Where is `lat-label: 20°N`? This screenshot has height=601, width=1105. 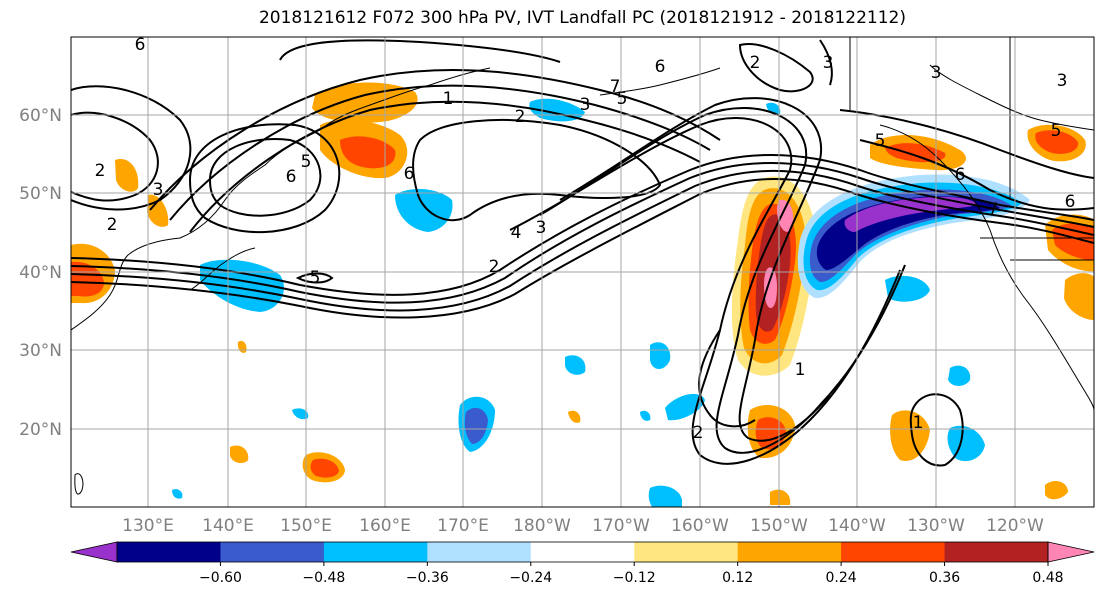 lat-label: 20°N is located at coordinates (40, 430).